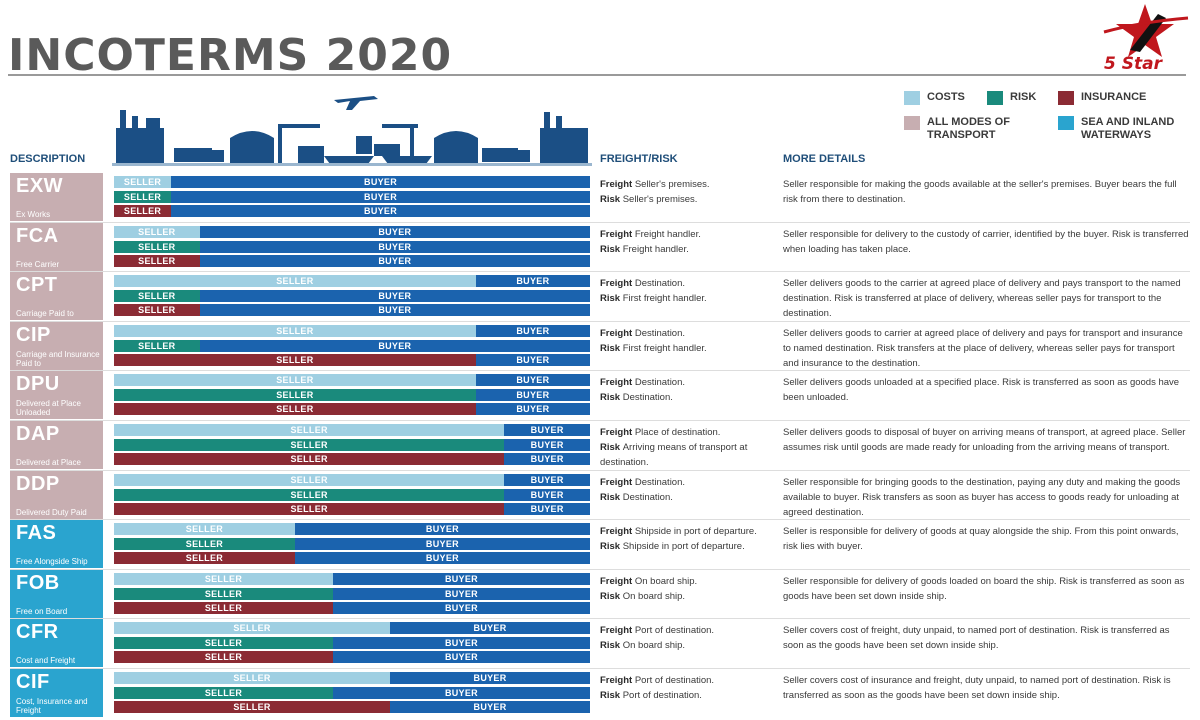 The height and width of the screenshot is (720, 1200). I want to click on term-ddp: DDP Delivered Duty Paid, so click(56, 495).